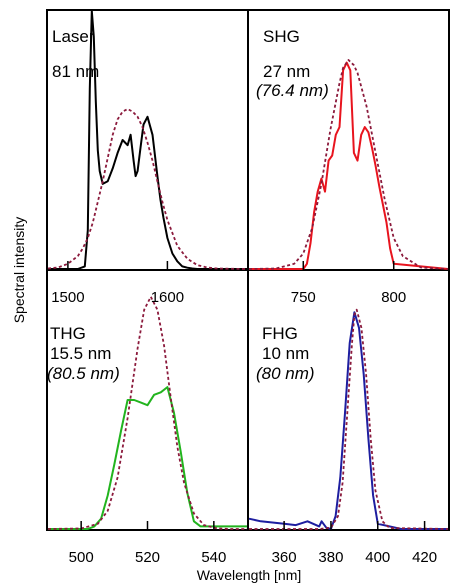 The width and height of the screenshot is (450, 586). Describe the element at coordinates (280, 333) in the screenshot. I see `annotation-fhg-label: FHG` at that location.